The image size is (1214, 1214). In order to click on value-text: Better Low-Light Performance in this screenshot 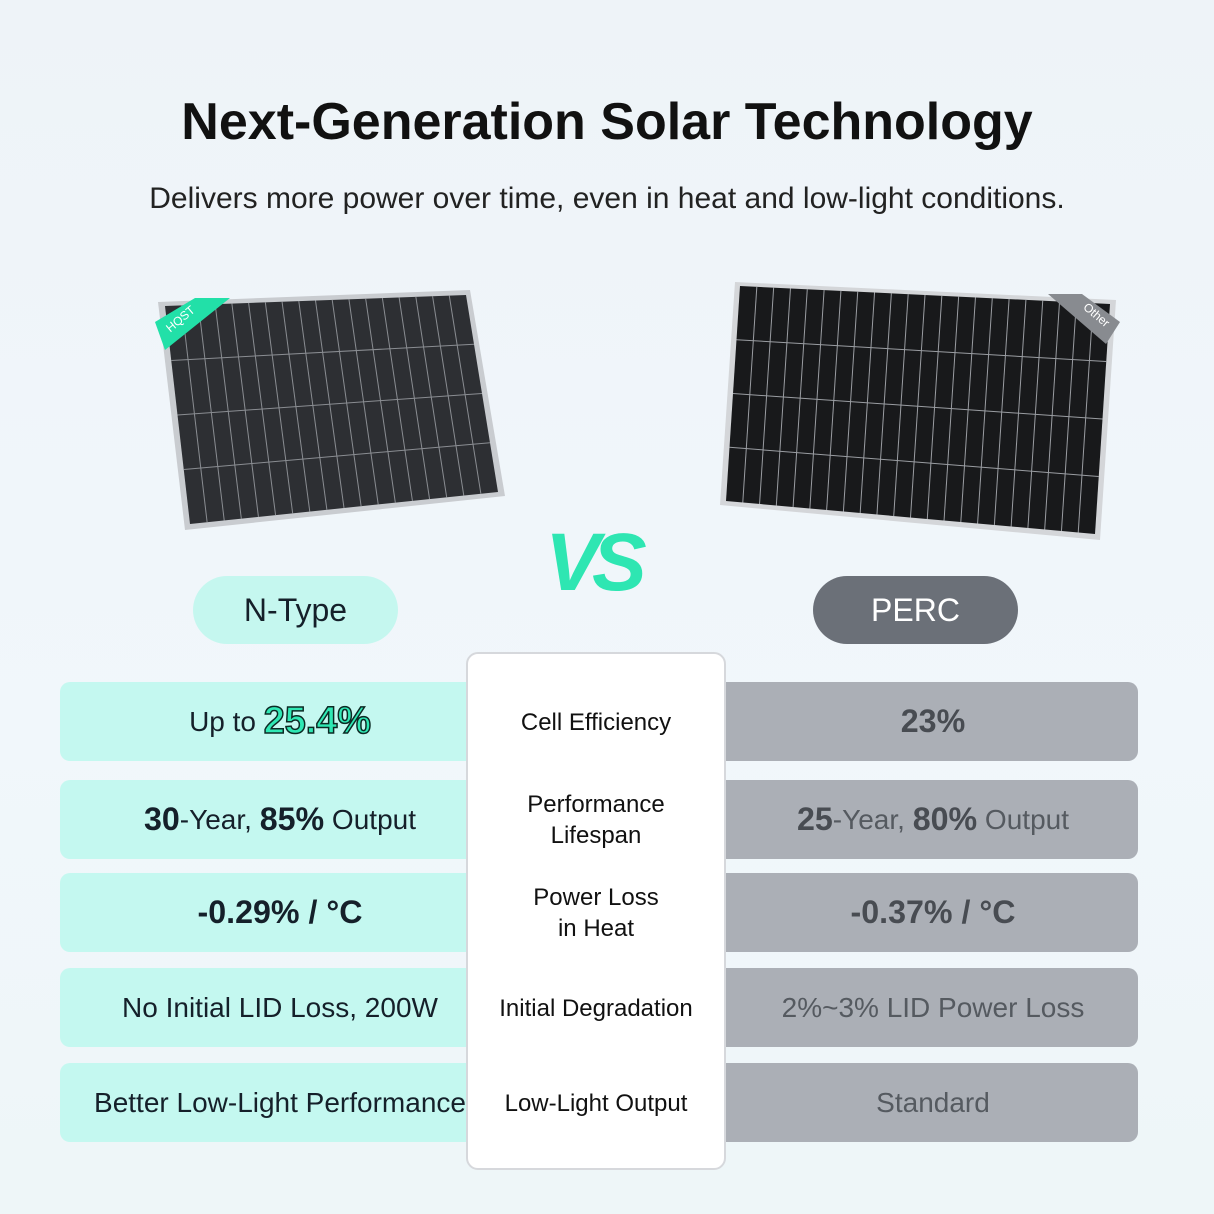, I will do `click(280, 1102)`.